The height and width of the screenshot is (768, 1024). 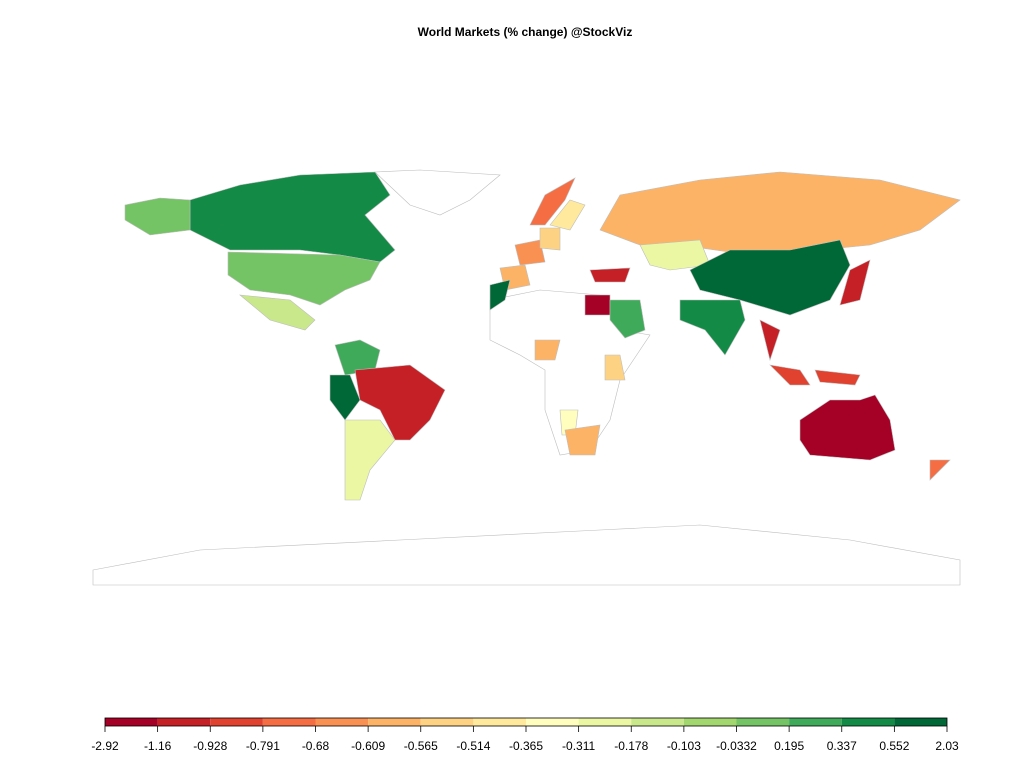 I want to click on legend-tick-label: -0.514, so click(x=473, y=746).